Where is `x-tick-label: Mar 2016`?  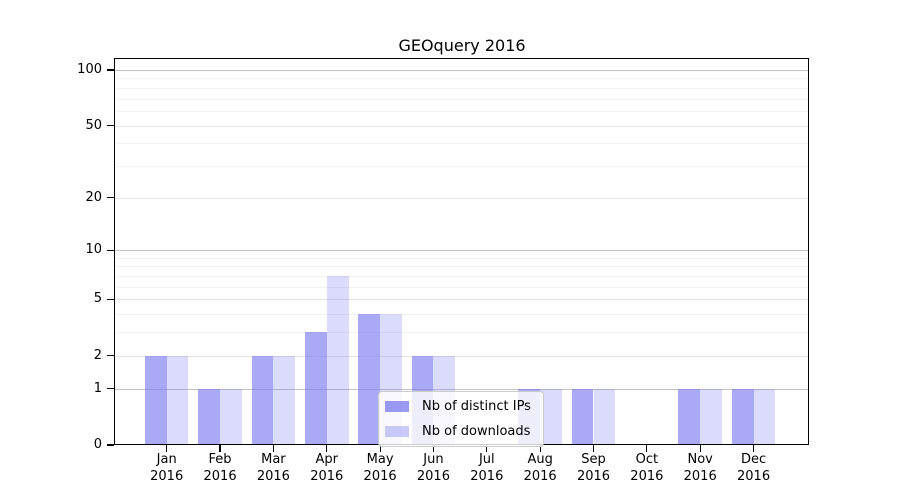
x-tick-label: Mar 2016 is located at coordinates (273, 468).